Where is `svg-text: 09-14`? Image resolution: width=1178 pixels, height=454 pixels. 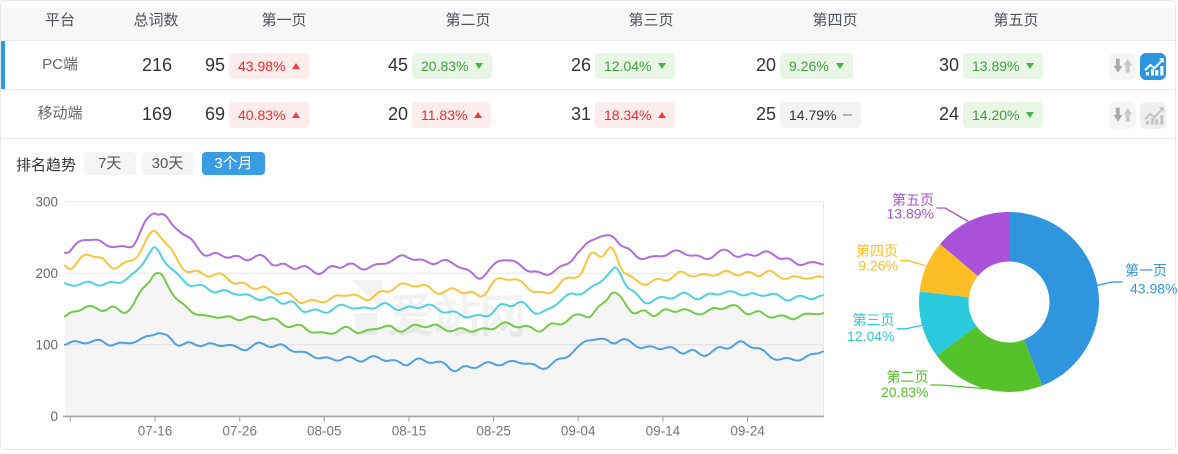 svg-text: 09-14 is located at coordinates (663, 431).